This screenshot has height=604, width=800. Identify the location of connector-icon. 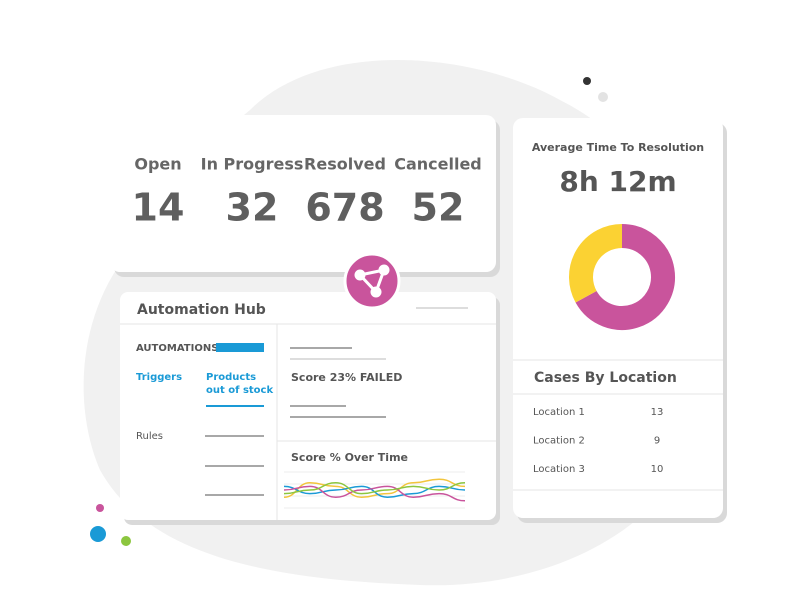
(372, 281).